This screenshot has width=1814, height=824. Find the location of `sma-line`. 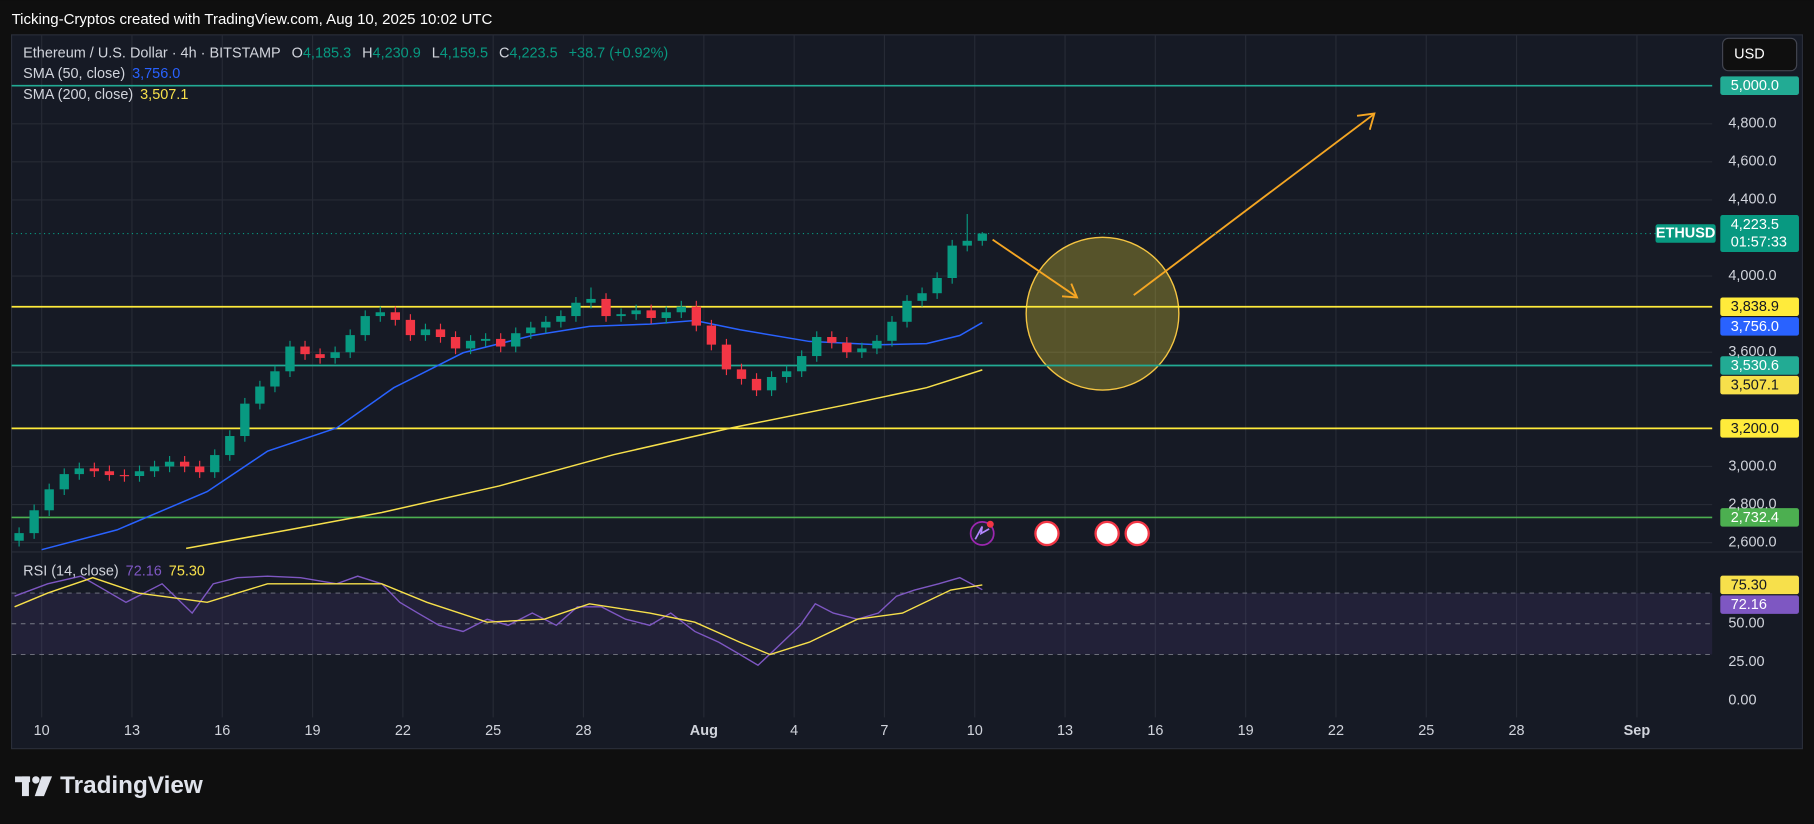

sma-line is located at coordinates (512, 435).